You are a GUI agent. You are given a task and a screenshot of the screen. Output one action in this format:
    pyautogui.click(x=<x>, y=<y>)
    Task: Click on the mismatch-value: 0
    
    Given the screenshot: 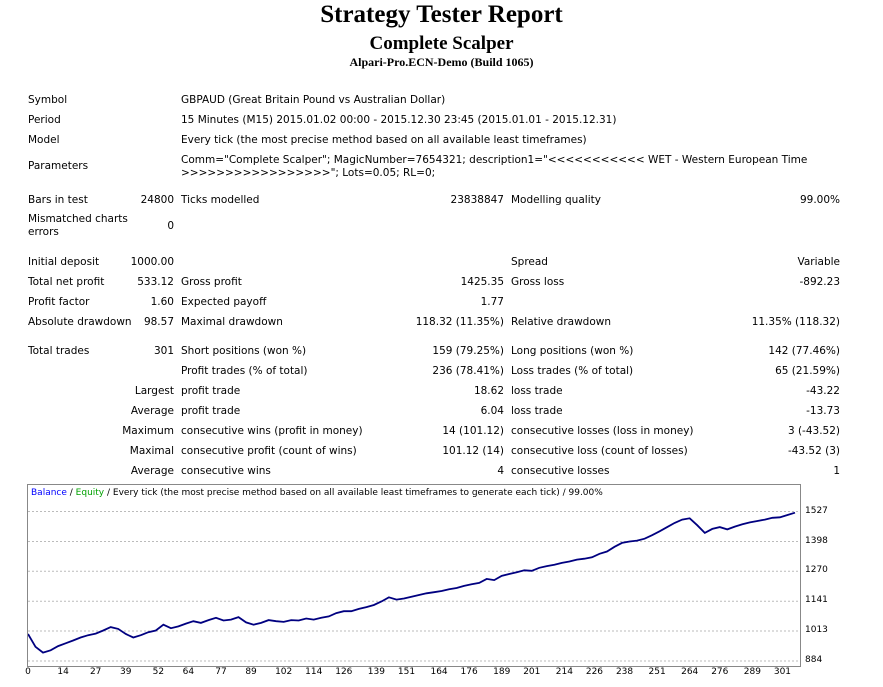 What is the action you would take?
    pyautogui.click(x=170, y=226)
    